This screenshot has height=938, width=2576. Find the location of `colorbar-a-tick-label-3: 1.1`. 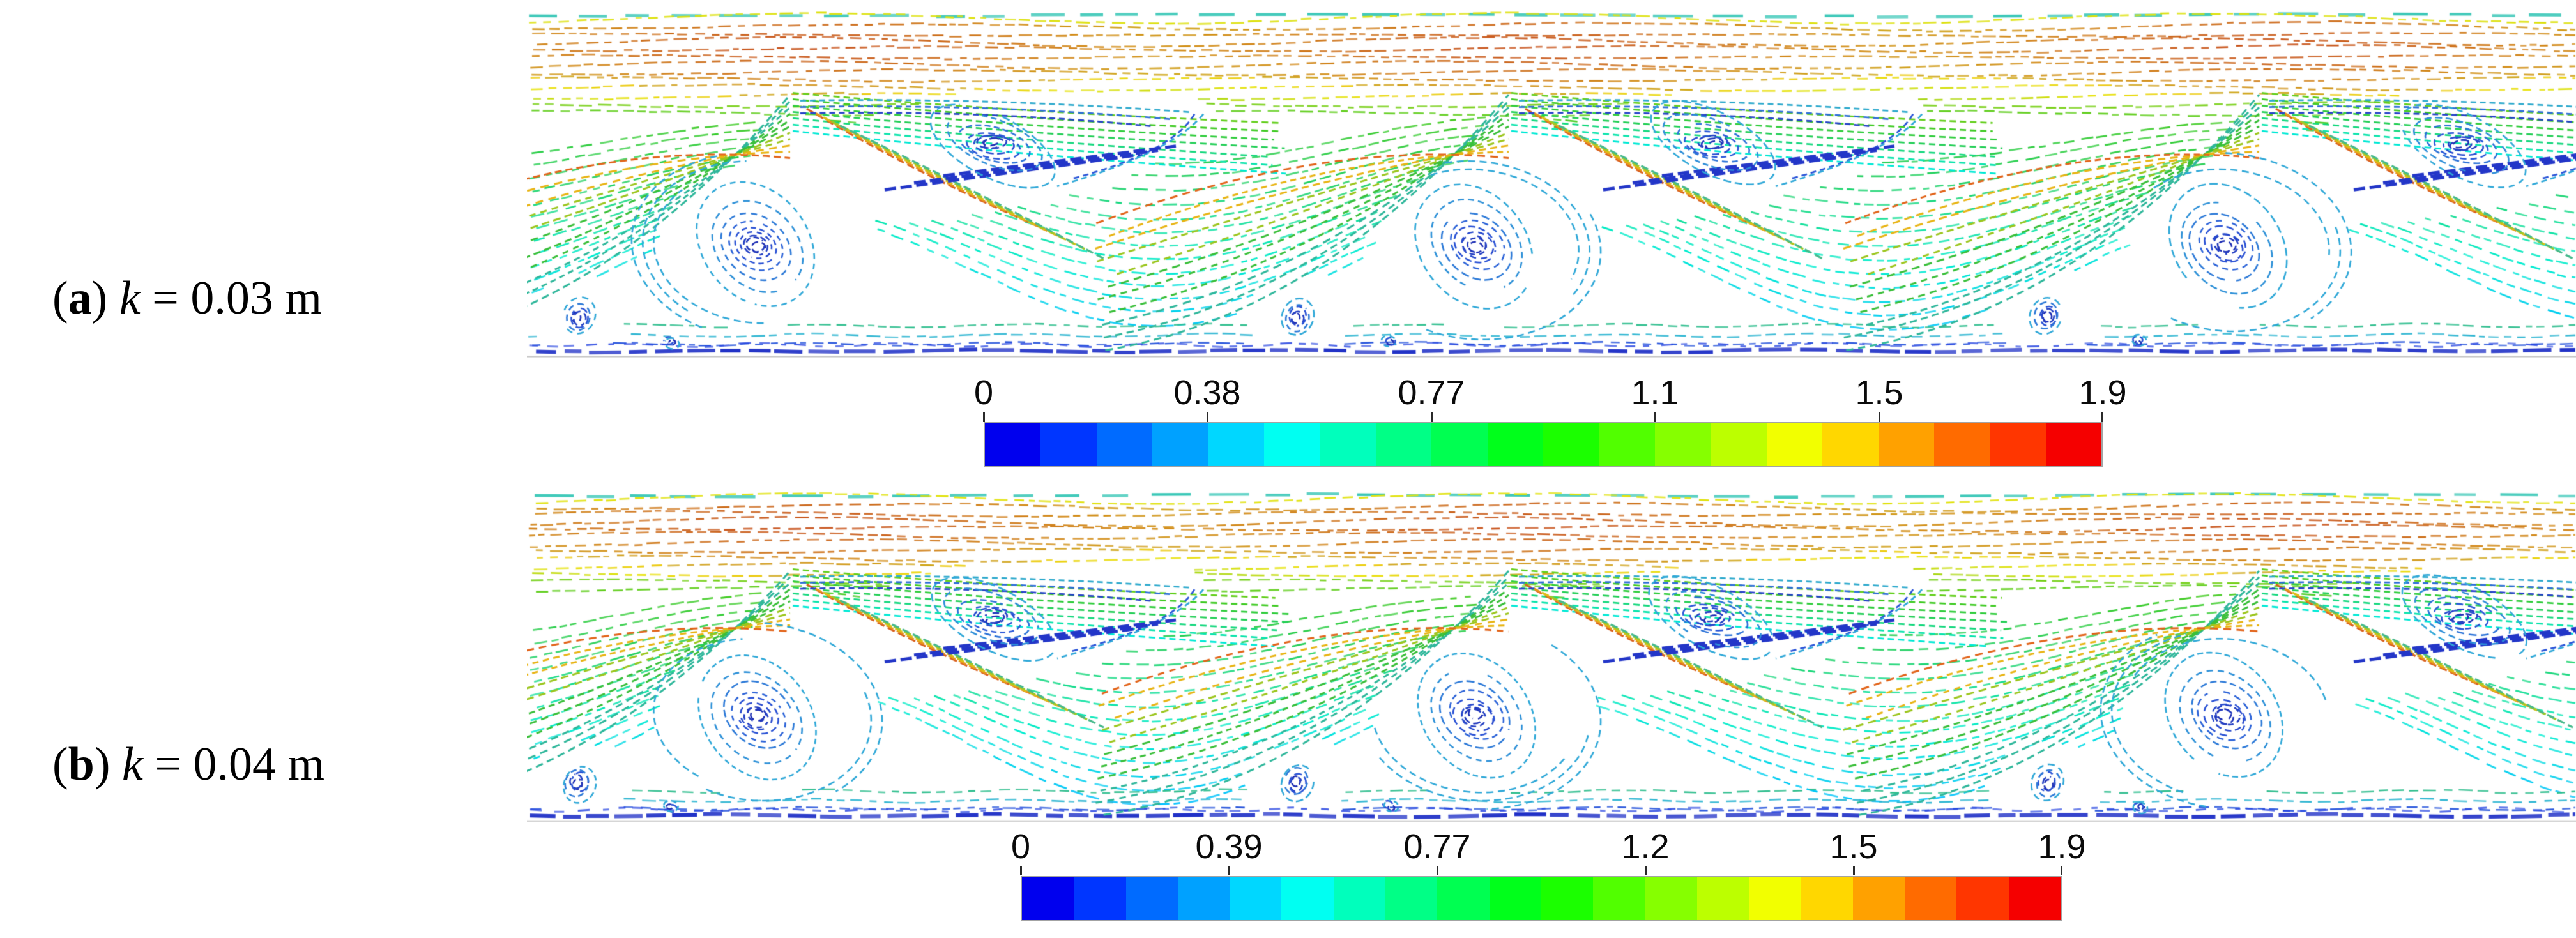

colorbar-a-tick-label-3: 1.1 is located at coordinates (1655, 393).